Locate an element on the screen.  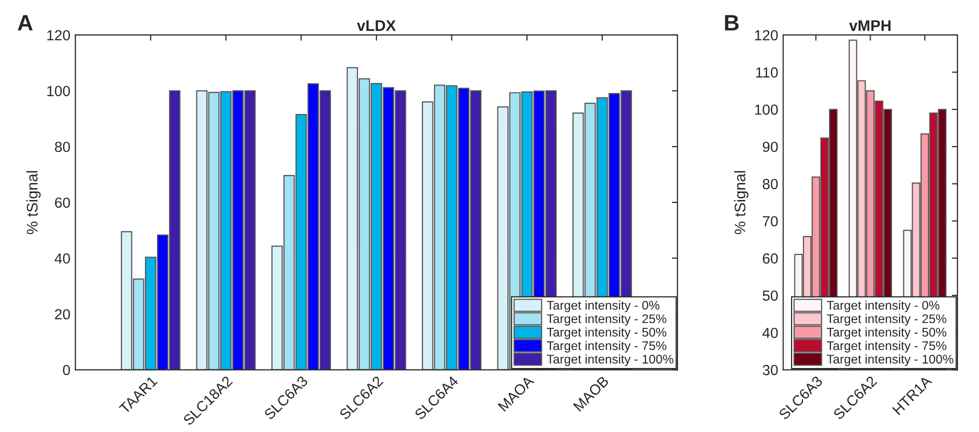
y-tick-label: 30 is located at coordinates (770, 370).